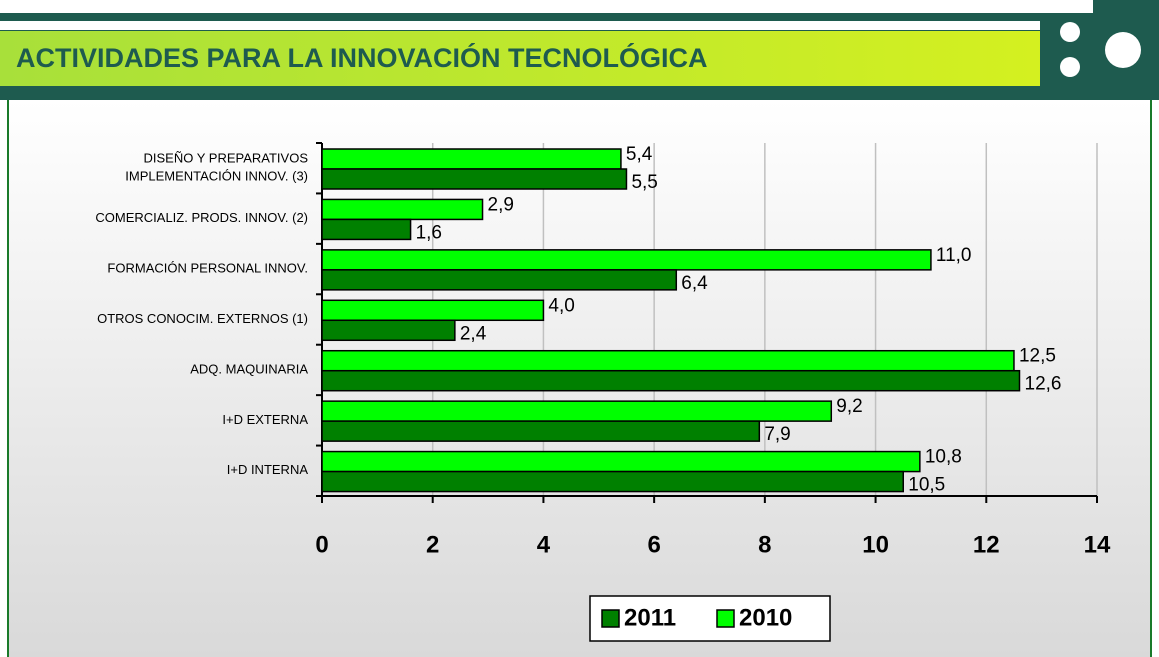 The height and width of the screenshot is (657, 1159). I want to click on data-label: 9,2, so click(849, 406).